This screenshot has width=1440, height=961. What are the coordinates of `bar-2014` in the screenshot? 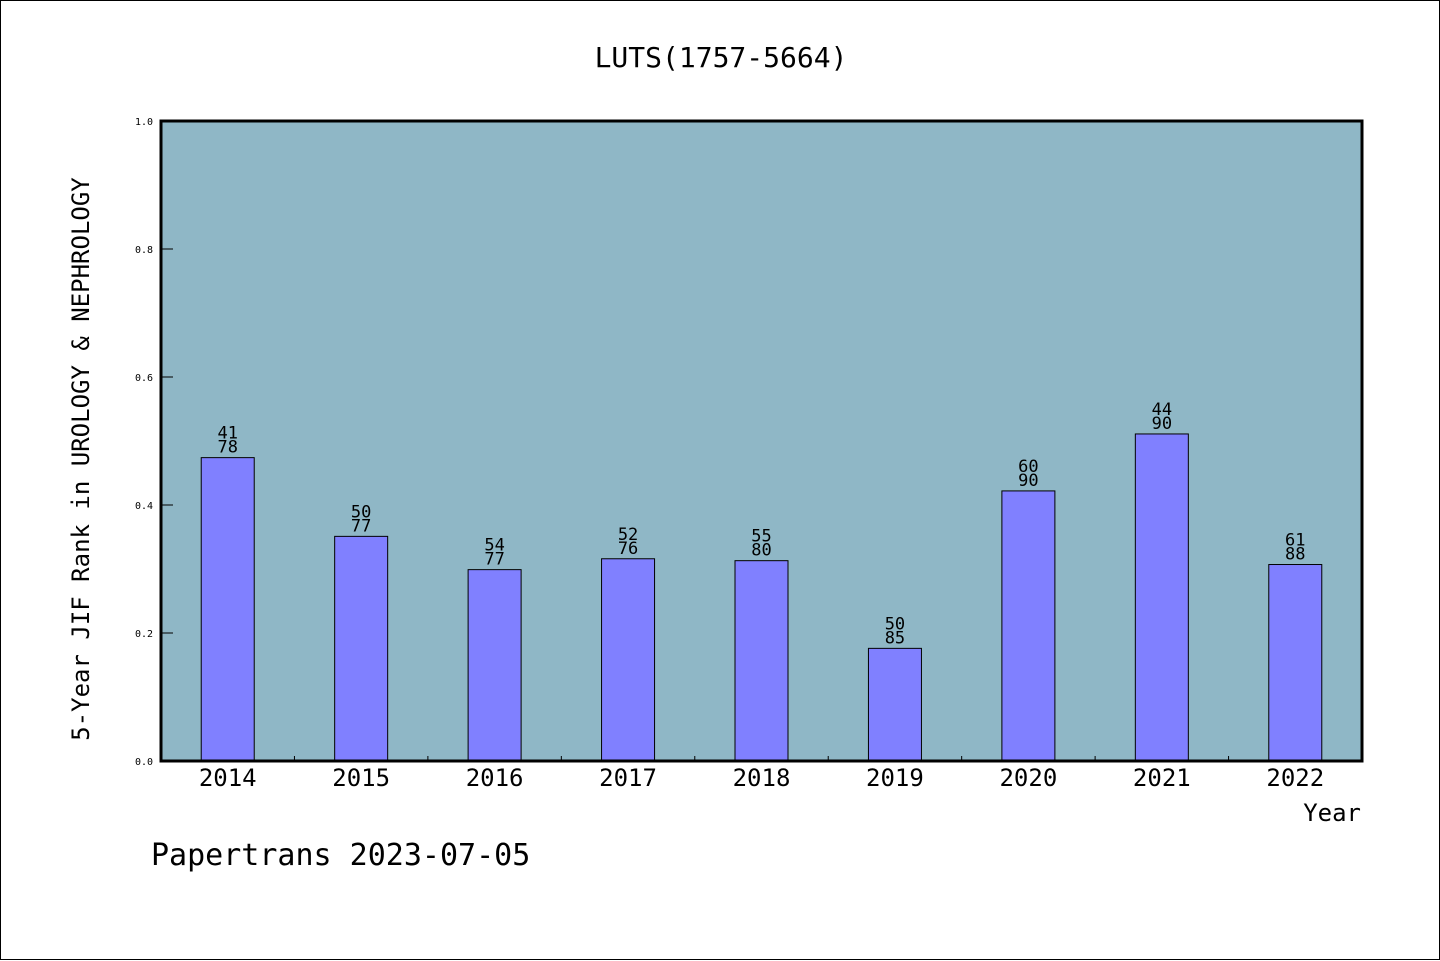 It's located at (227, 609).